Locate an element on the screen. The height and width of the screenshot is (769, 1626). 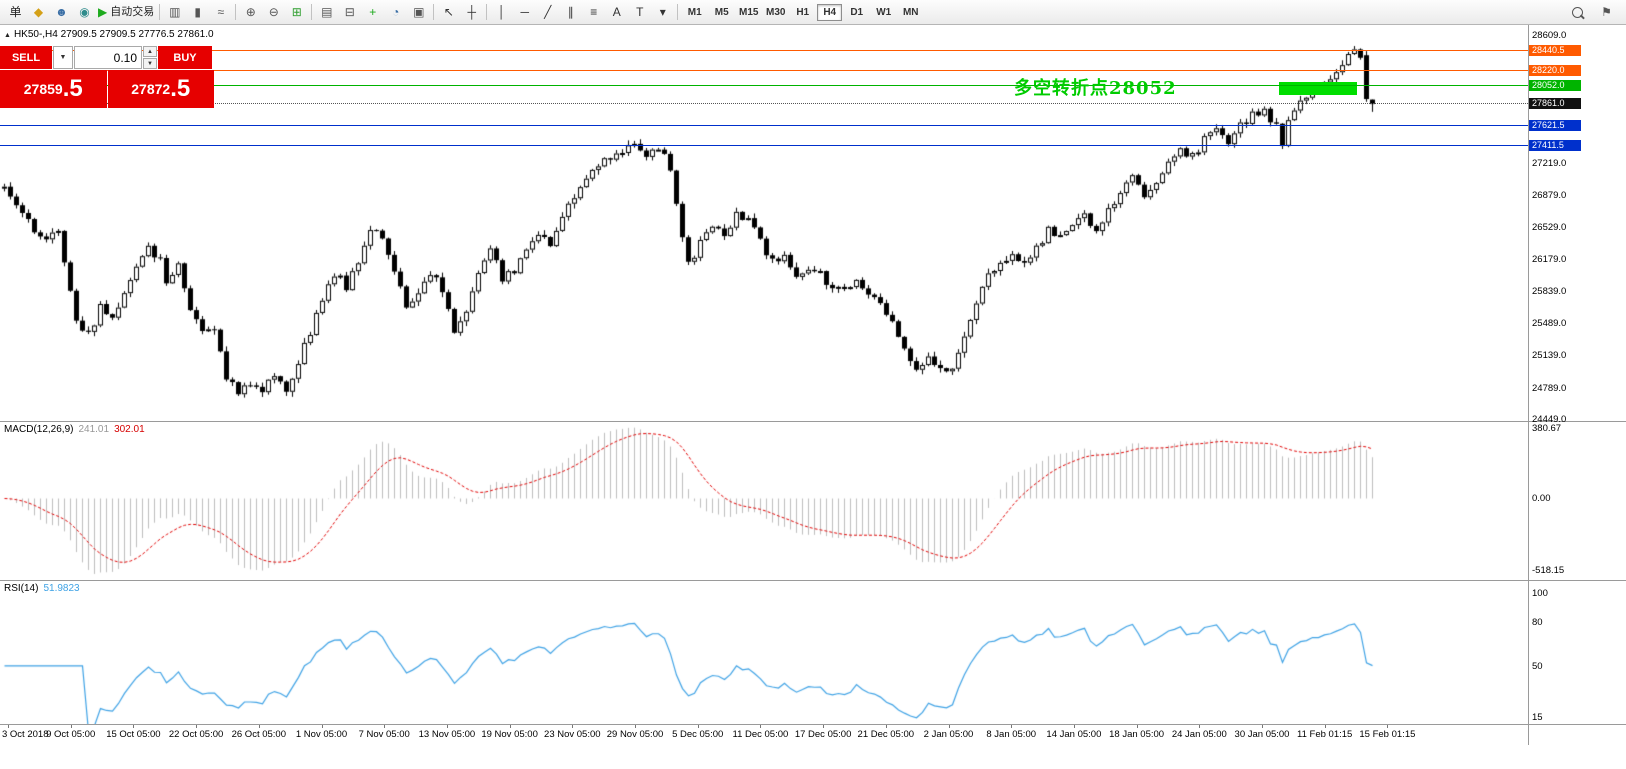
hline-27621.5 is located at coordinates (764, 126).